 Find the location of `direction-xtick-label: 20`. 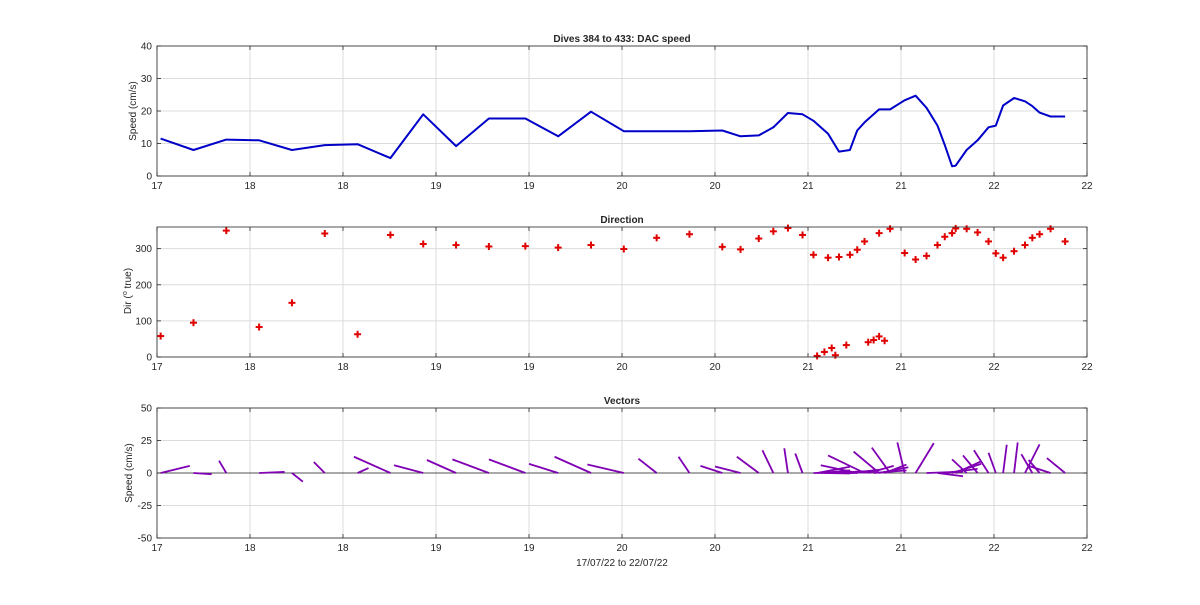

direction-xtick-label: 20 is located at coordinates (622, 367).